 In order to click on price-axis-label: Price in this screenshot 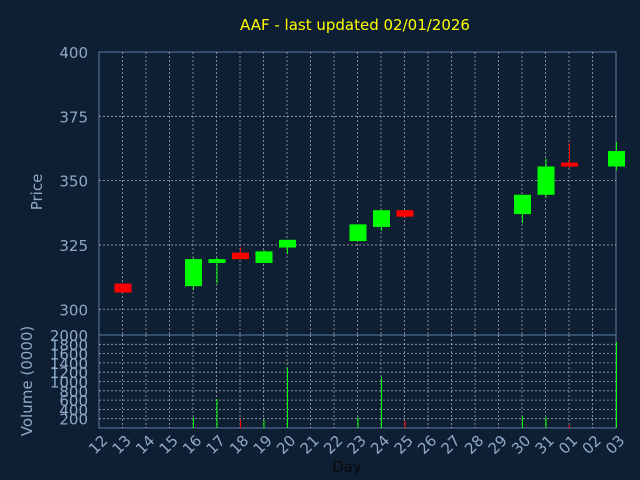, I will do `click(37, 192)`.